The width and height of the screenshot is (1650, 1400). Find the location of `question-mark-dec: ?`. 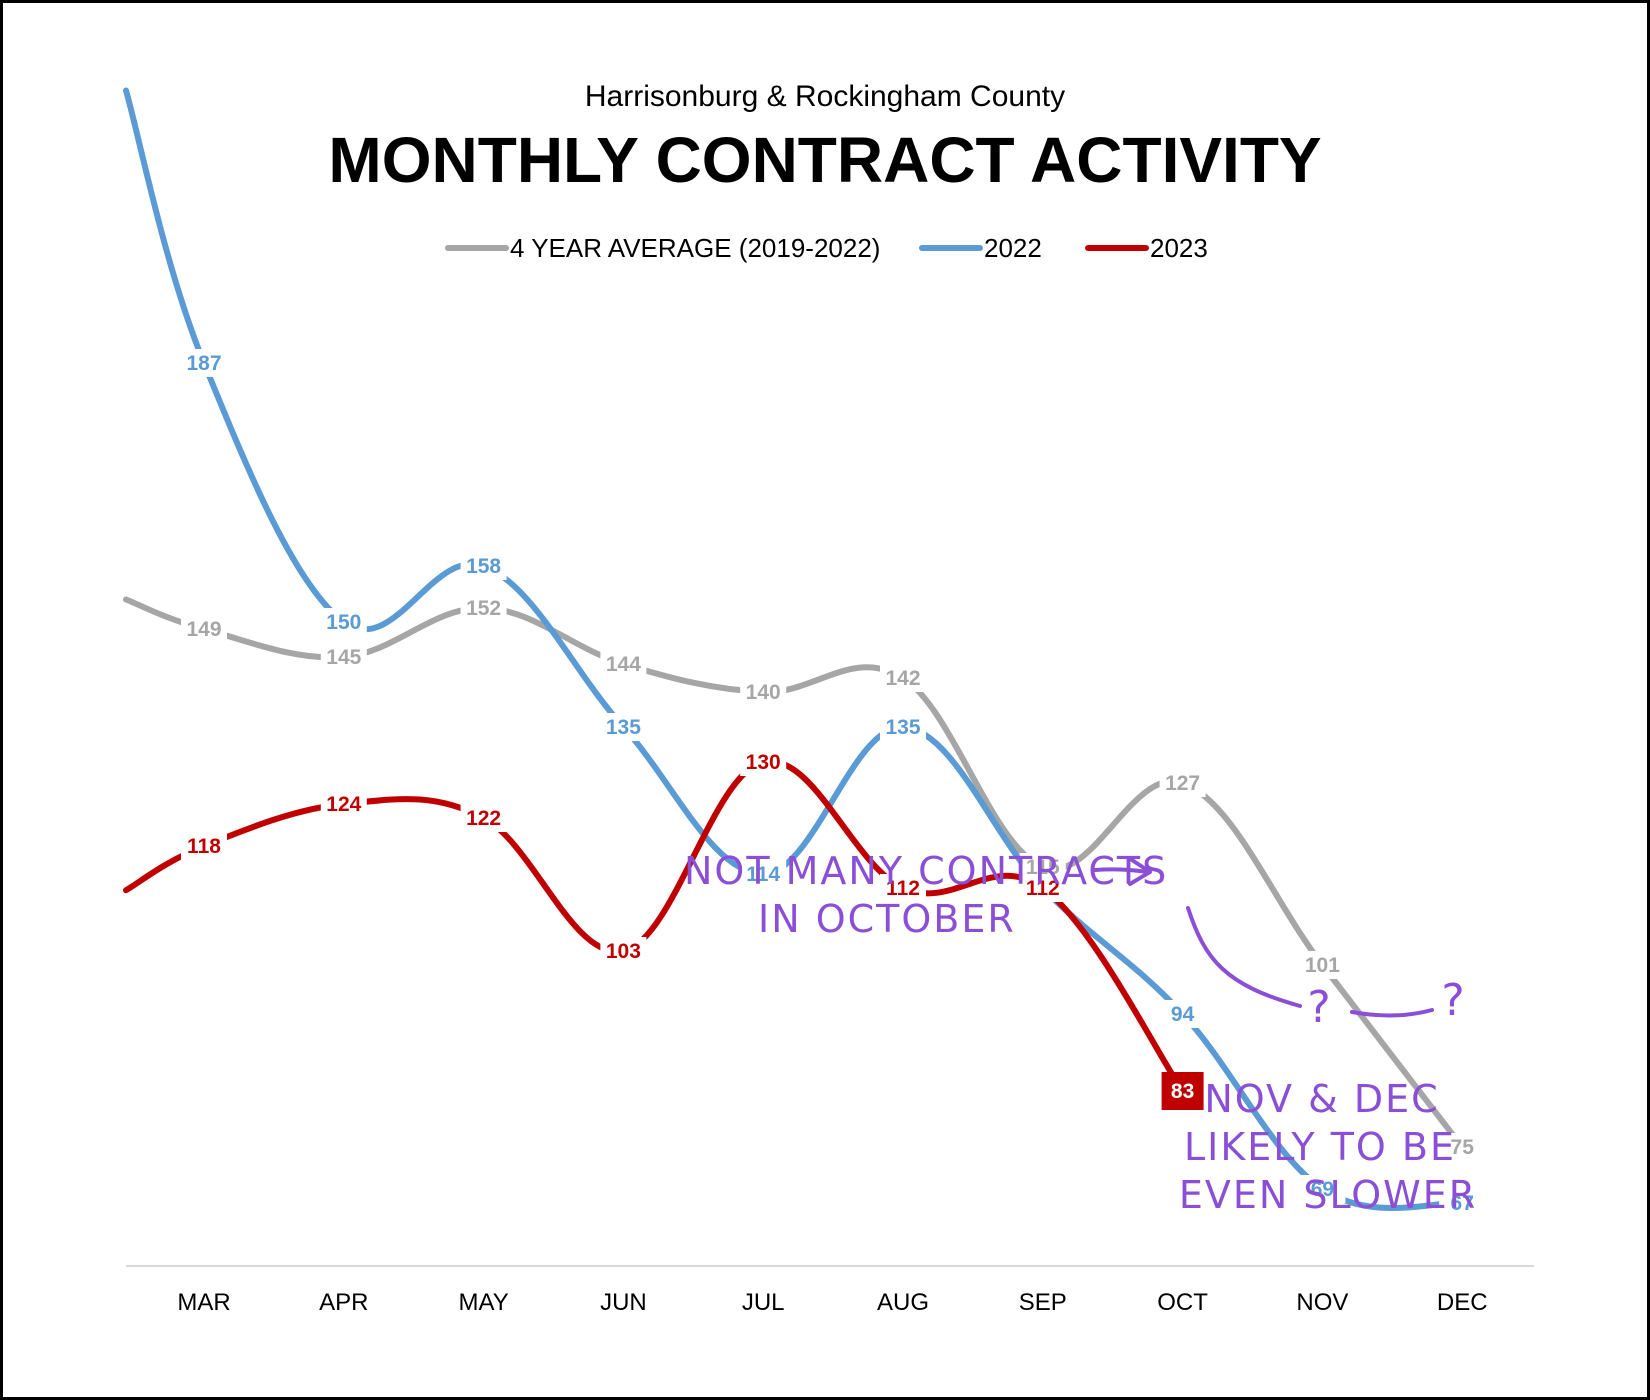

question-mark-dec: ? is located at coordinates (1453, 1000).